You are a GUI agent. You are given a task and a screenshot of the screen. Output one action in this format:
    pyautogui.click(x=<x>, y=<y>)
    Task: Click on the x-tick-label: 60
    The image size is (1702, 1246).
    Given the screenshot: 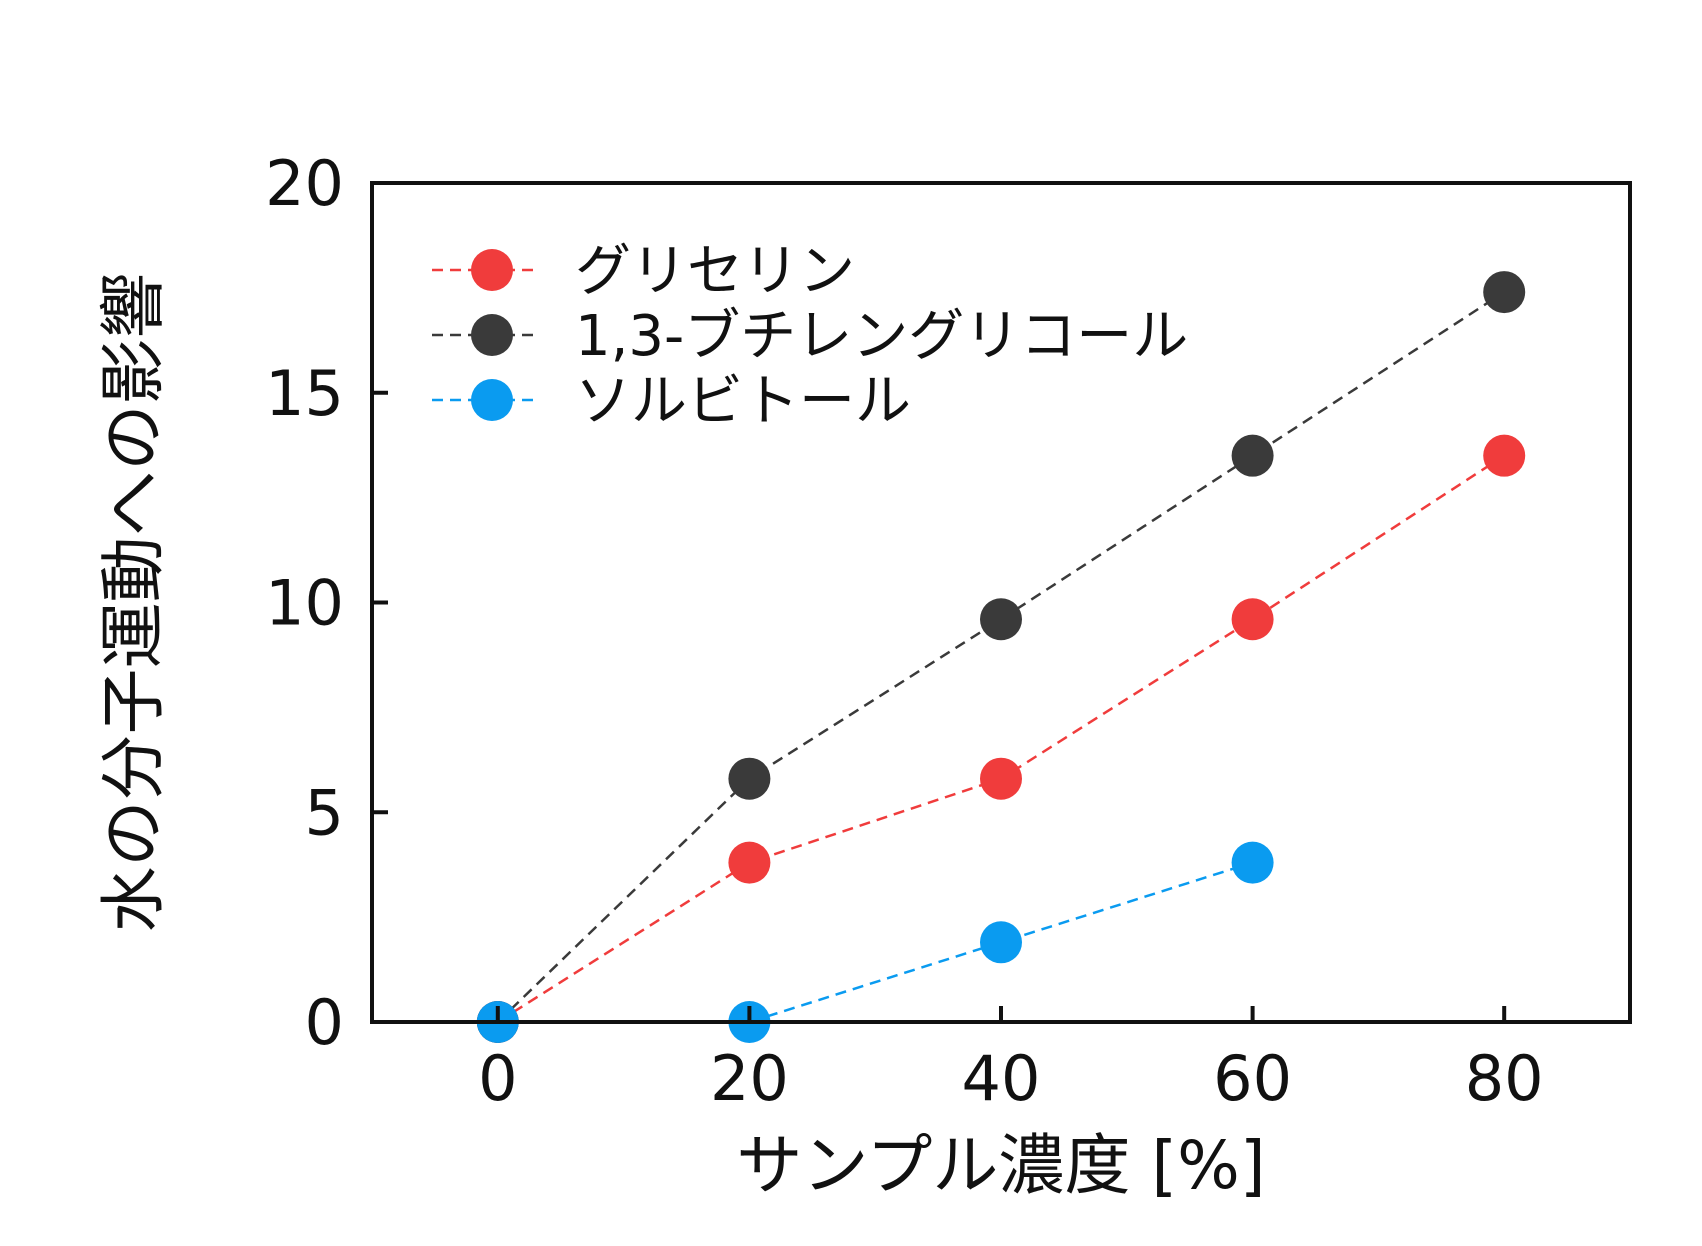 What is the action you would take?
    pyautogui.click(x=1252, y=1078)
    